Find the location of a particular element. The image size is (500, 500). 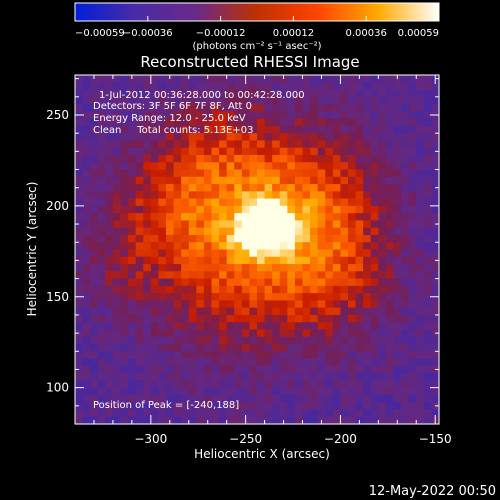

x-tick-label: −200 is located at coordinates (340, 439).